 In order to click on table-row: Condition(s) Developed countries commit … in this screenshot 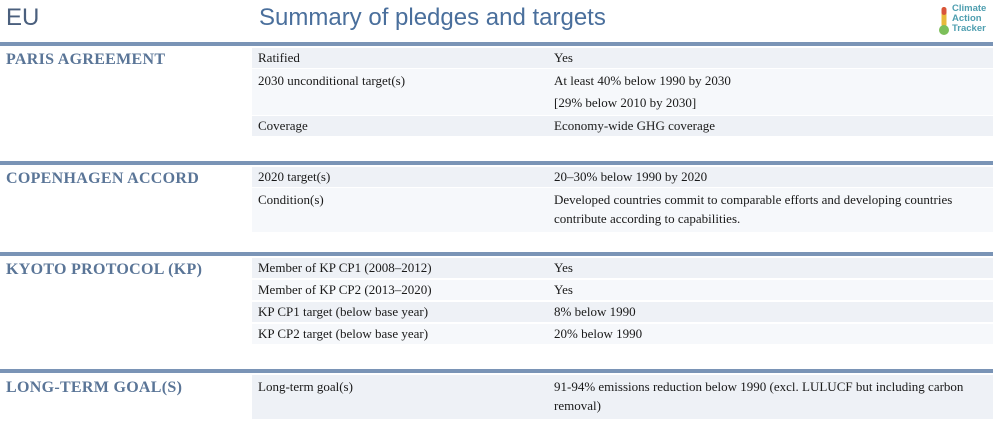, I will do `click(622, 210)`.